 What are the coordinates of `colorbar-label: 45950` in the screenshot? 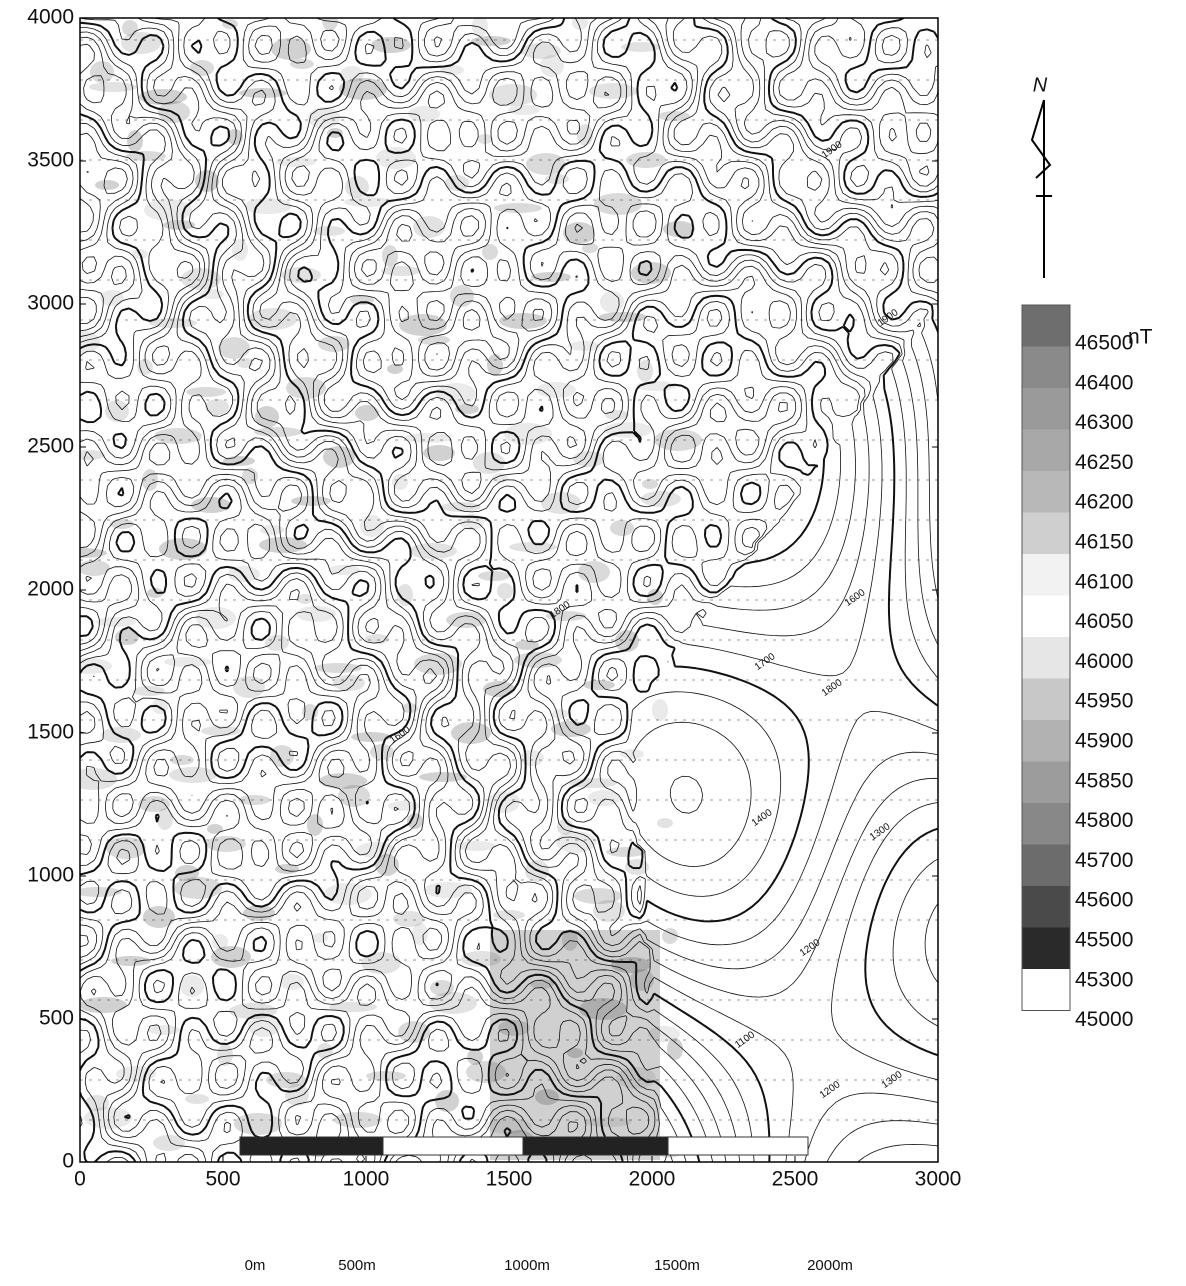 It's located at (1104, 701).